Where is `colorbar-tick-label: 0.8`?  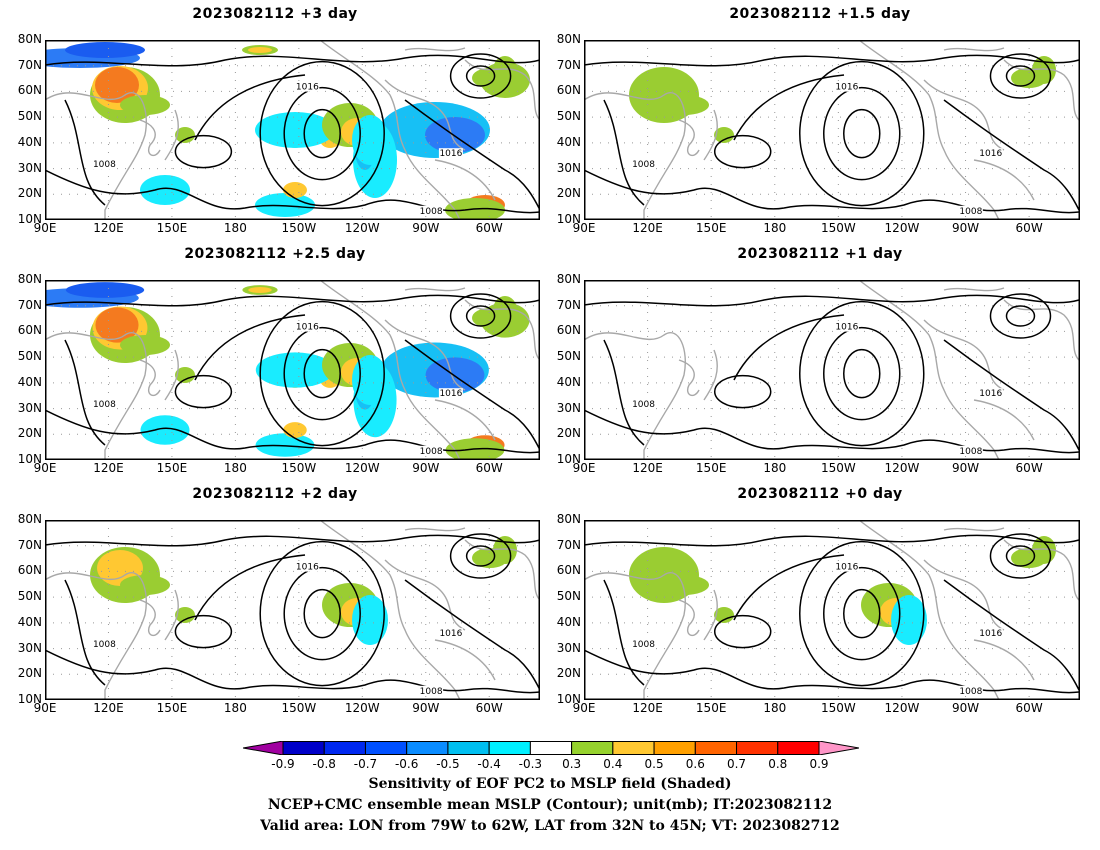 colorbar-tick-label: 0.8 is located at coordinates (778, 764).